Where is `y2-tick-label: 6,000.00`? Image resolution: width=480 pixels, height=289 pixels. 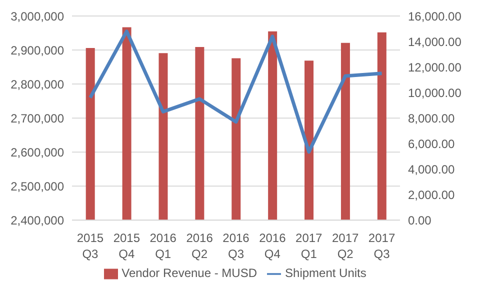
y2-tick-label: 6,000.00 is located at coordinates (432, 143).